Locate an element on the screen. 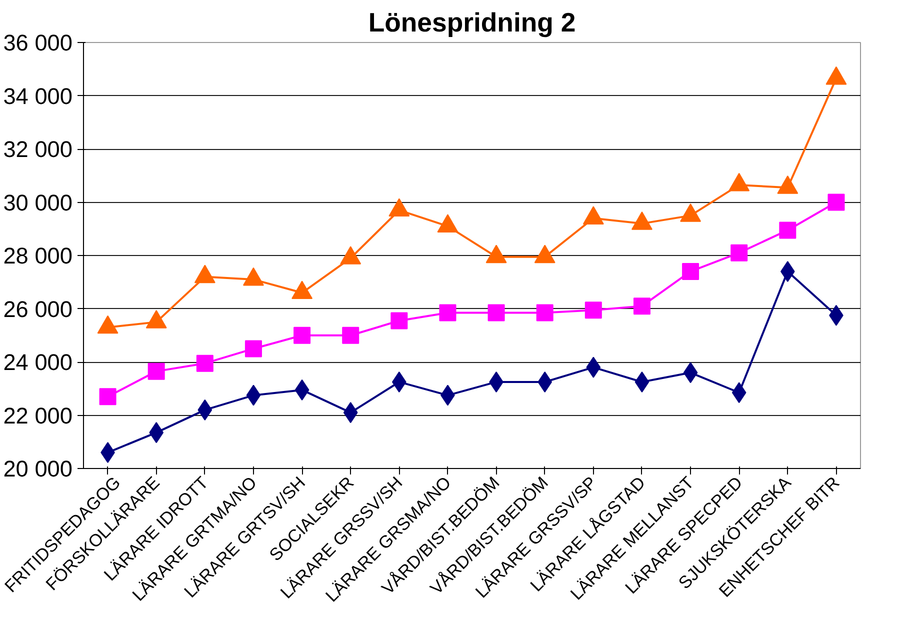 The width and height of the screenshot is (901, 618). chart-title: Lönespridning 2 is located at coordinates (472, 23).